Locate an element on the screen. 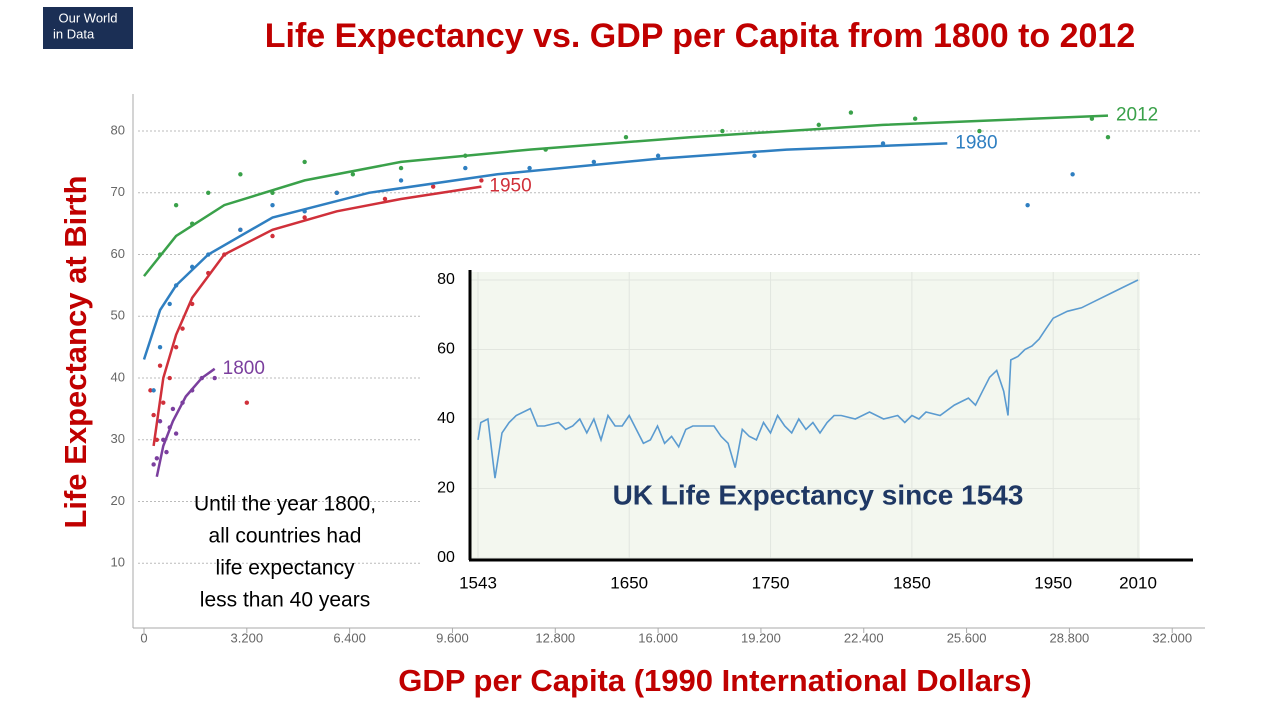 The width and height of the screenshot is (1280, 720). x-tick-label: 1950 is located at coordinates (1053, 582).